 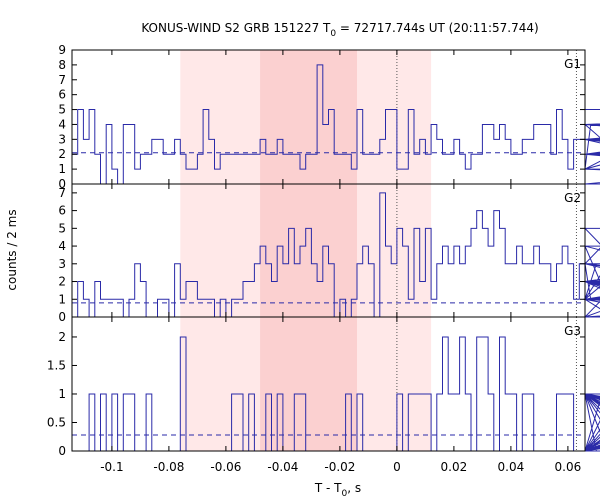 What do you see at coordinates (572, 331) in the screenshot?
I see `panel-label-g3: G3` at bounding box center [572, 331].